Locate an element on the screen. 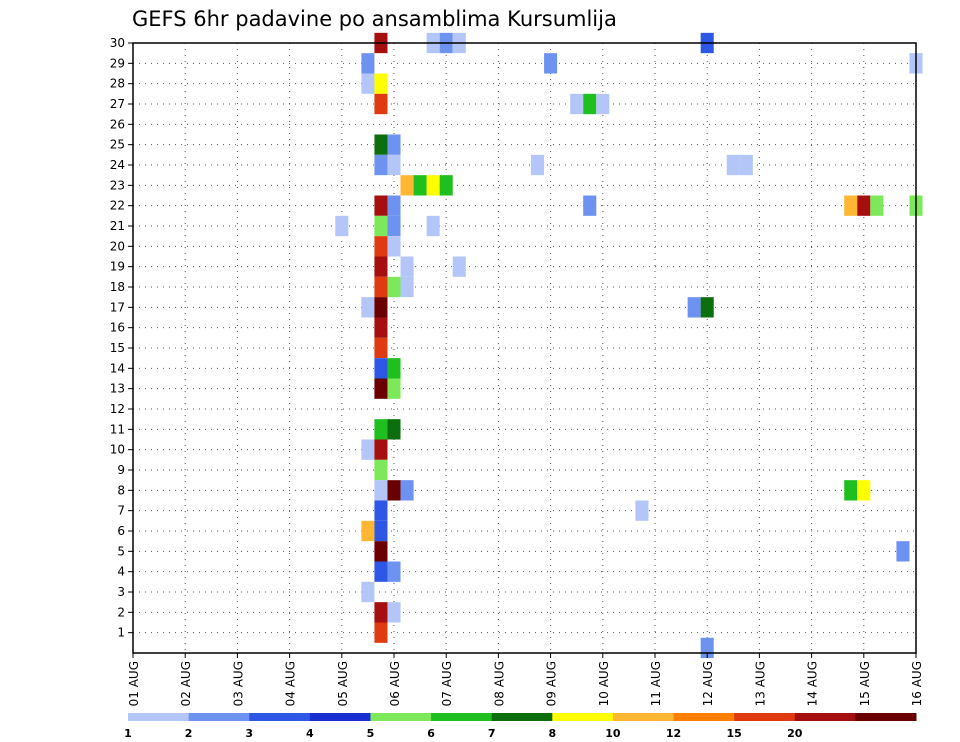  y-tick-label: 15 is located at coordinates (117, 348).